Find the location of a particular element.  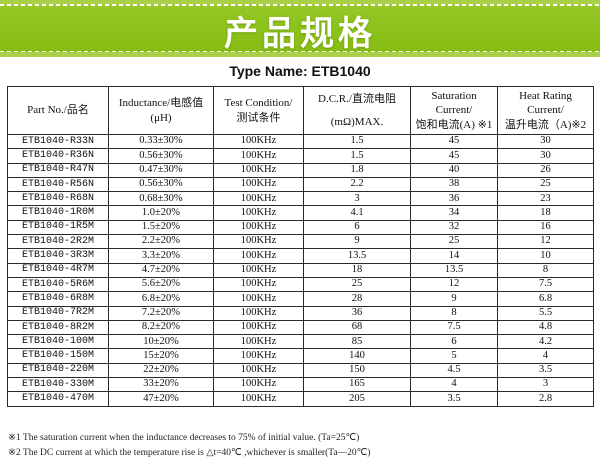

table-row: ETB1040-R33N 0.33±30% 100KHz 1.5 45 30 is located at coordinates (300, 141).